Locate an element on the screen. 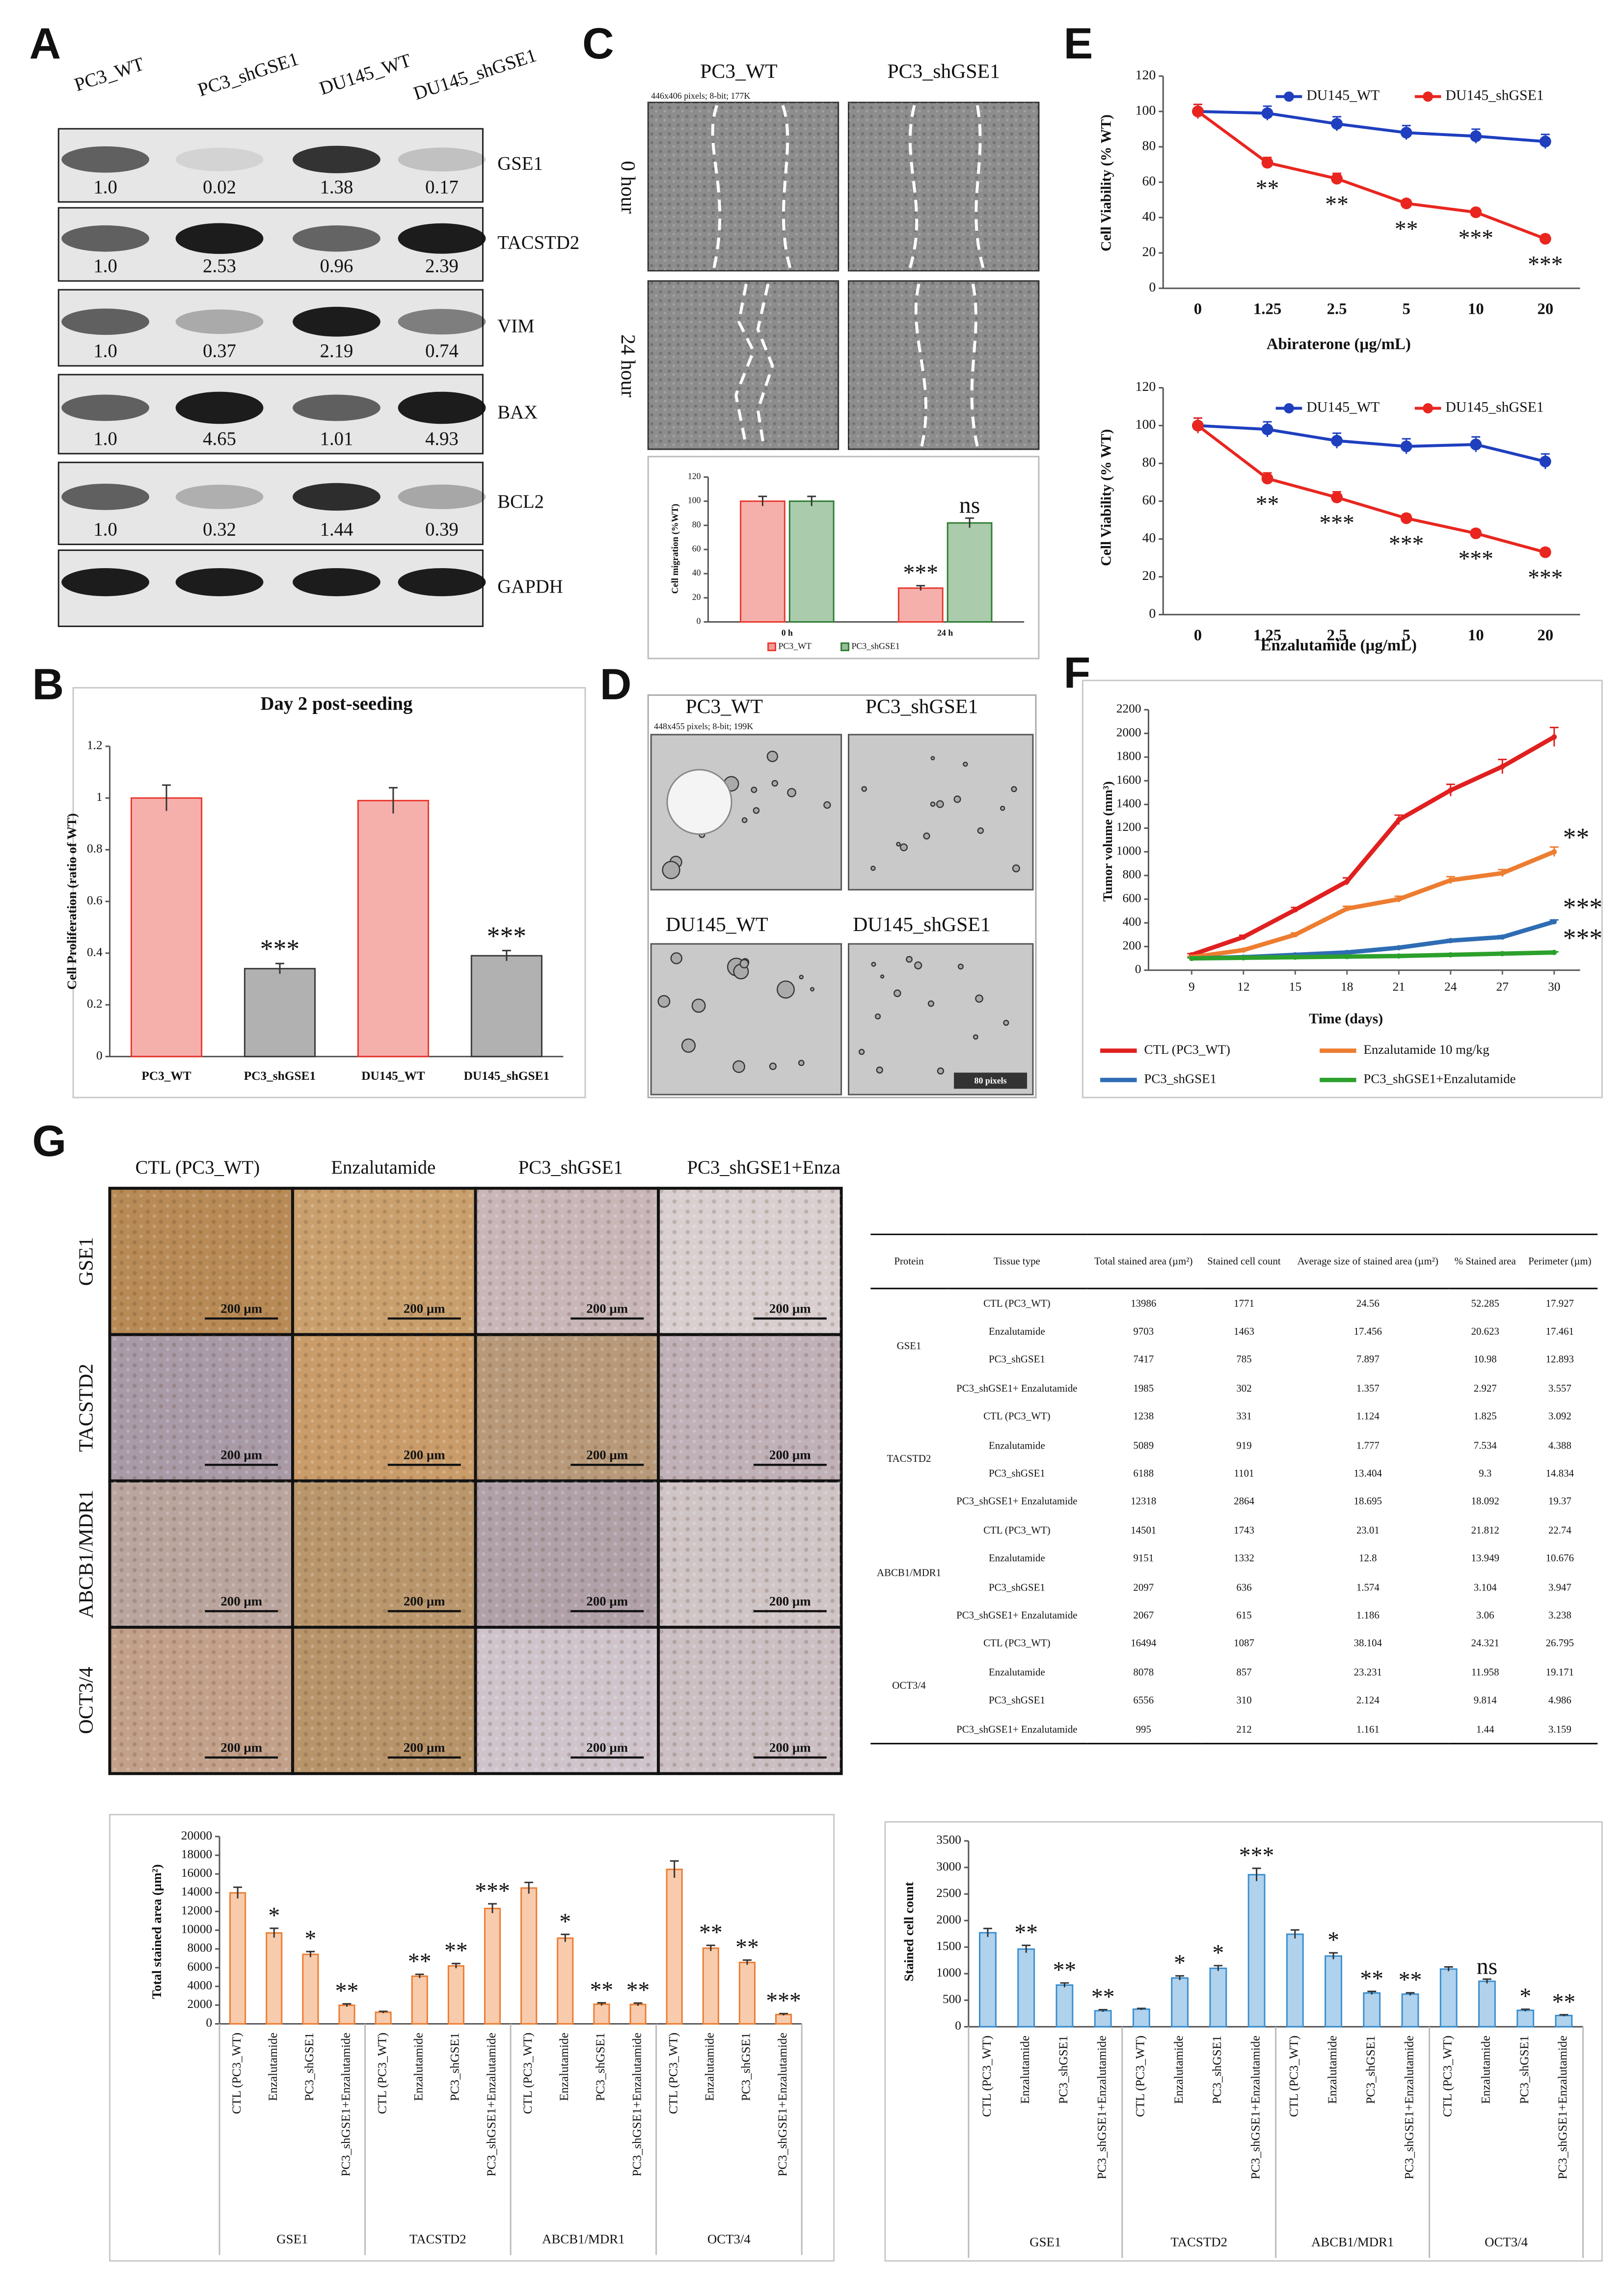 The image size is (1624, 2277). tissue-cell: CTL (PC3_WT) is located at coordinates (1017, 1303).